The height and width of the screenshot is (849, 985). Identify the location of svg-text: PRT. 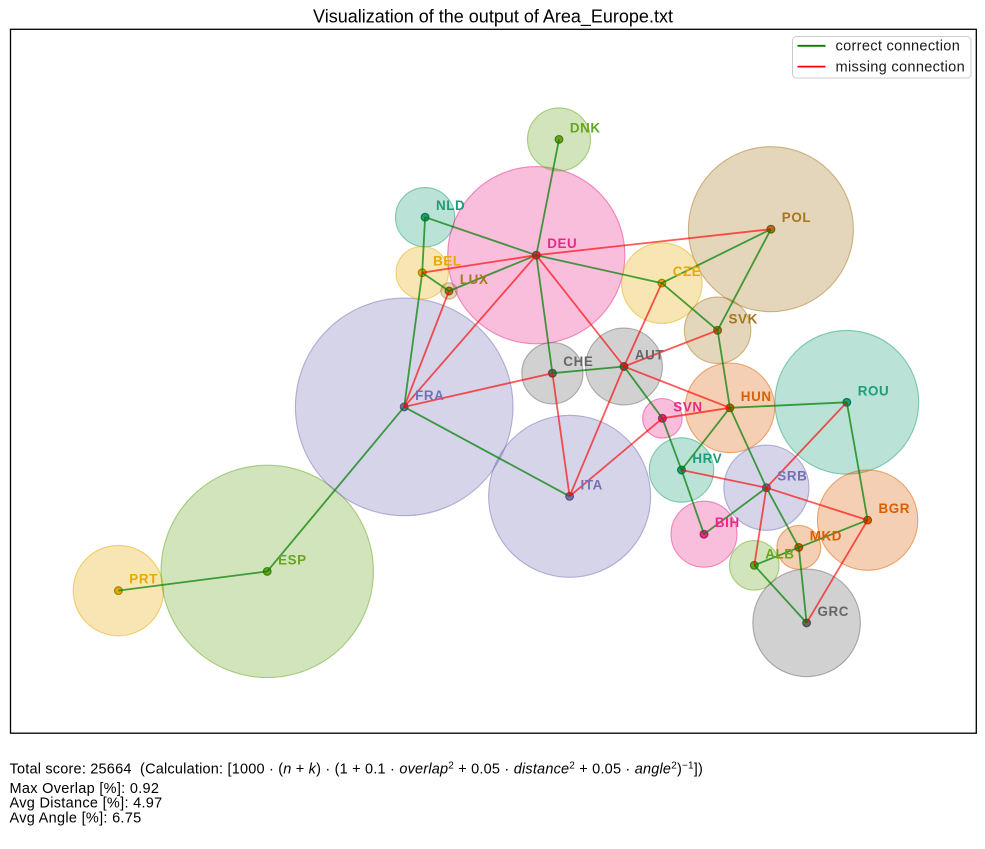
(143, 579).